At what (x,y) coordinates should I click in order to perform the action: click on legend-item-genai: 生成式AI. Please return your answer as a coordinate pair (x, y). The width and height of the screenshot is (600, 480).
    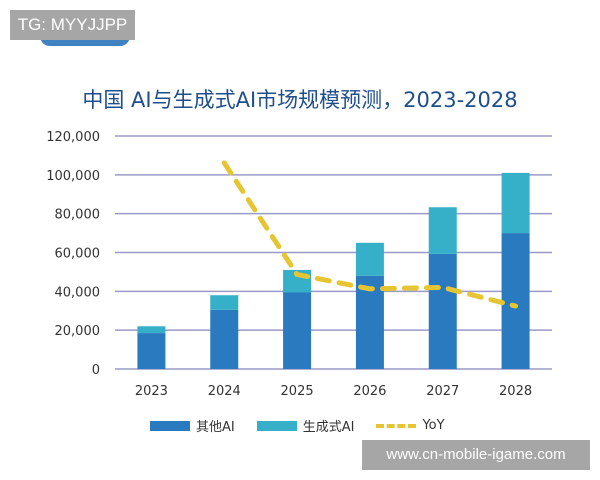
    Looking at the image, I should click on (305, 425).